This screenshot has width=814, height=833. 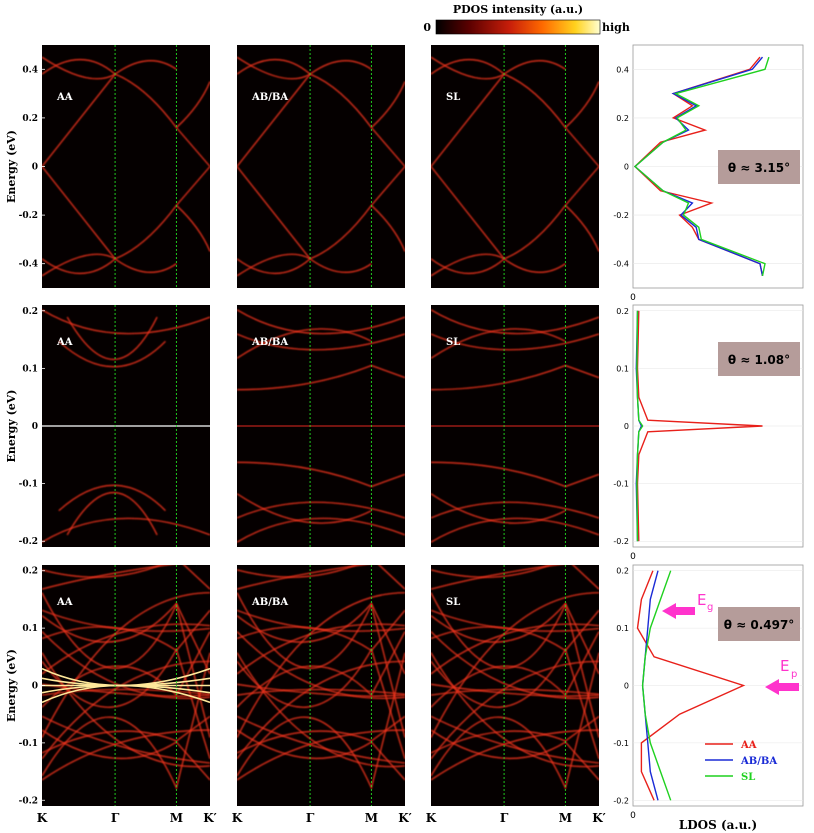 I want to click on ldos-ytick: 0.2, so click(x=622, y=311).